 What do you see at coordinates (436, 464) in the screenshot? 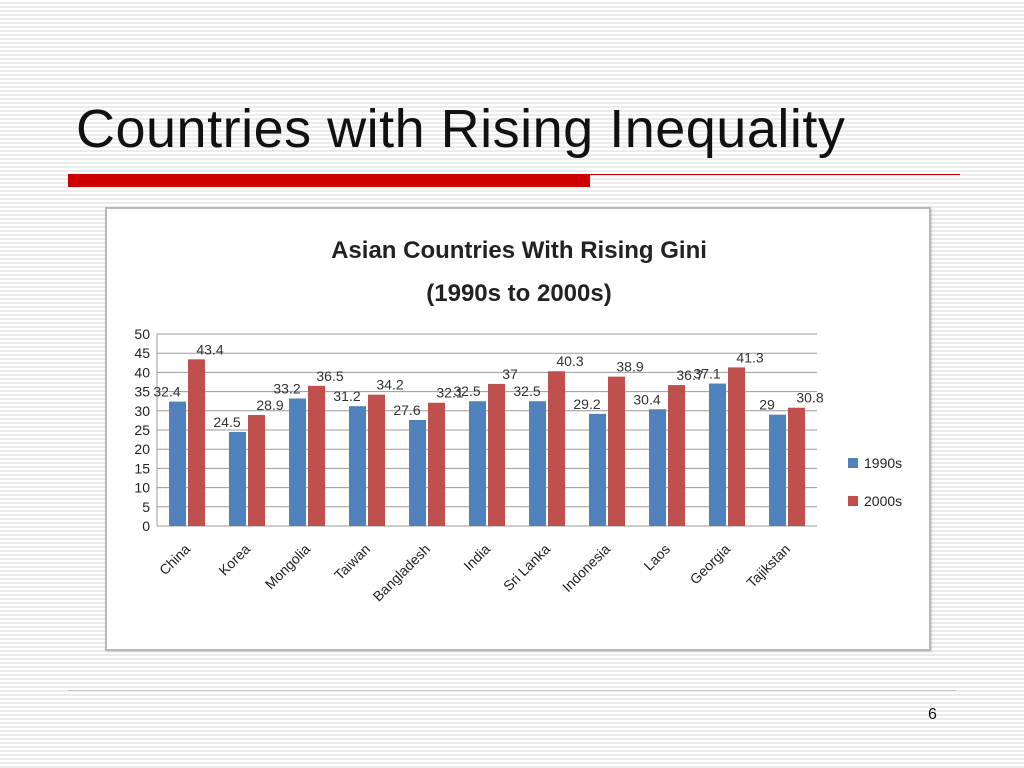
I see `bar-2000s-bangladesh` at bounding box center [436, 464].